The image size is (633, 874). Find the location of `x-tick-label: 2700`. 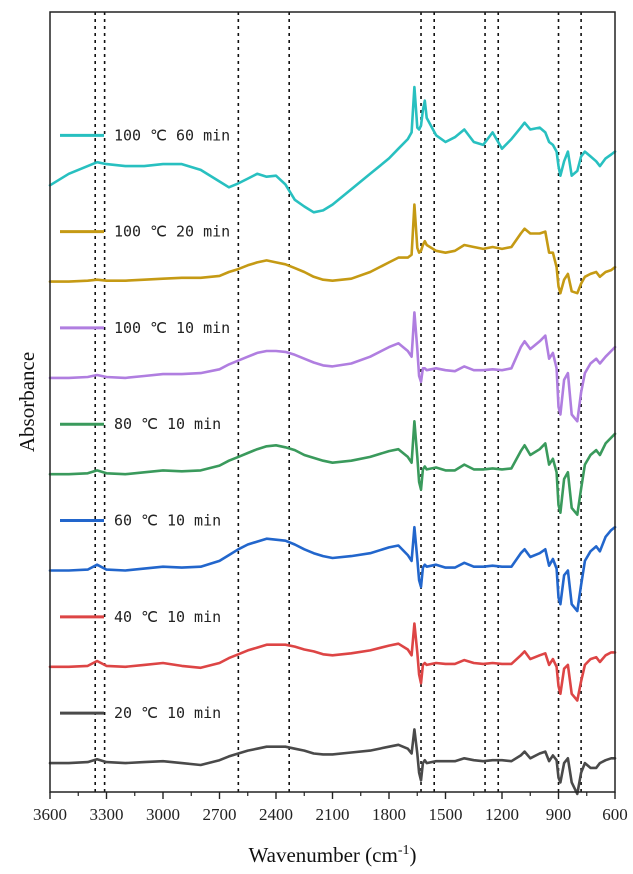

x-tick-label: 2700 is located at coordinates (220, 814).